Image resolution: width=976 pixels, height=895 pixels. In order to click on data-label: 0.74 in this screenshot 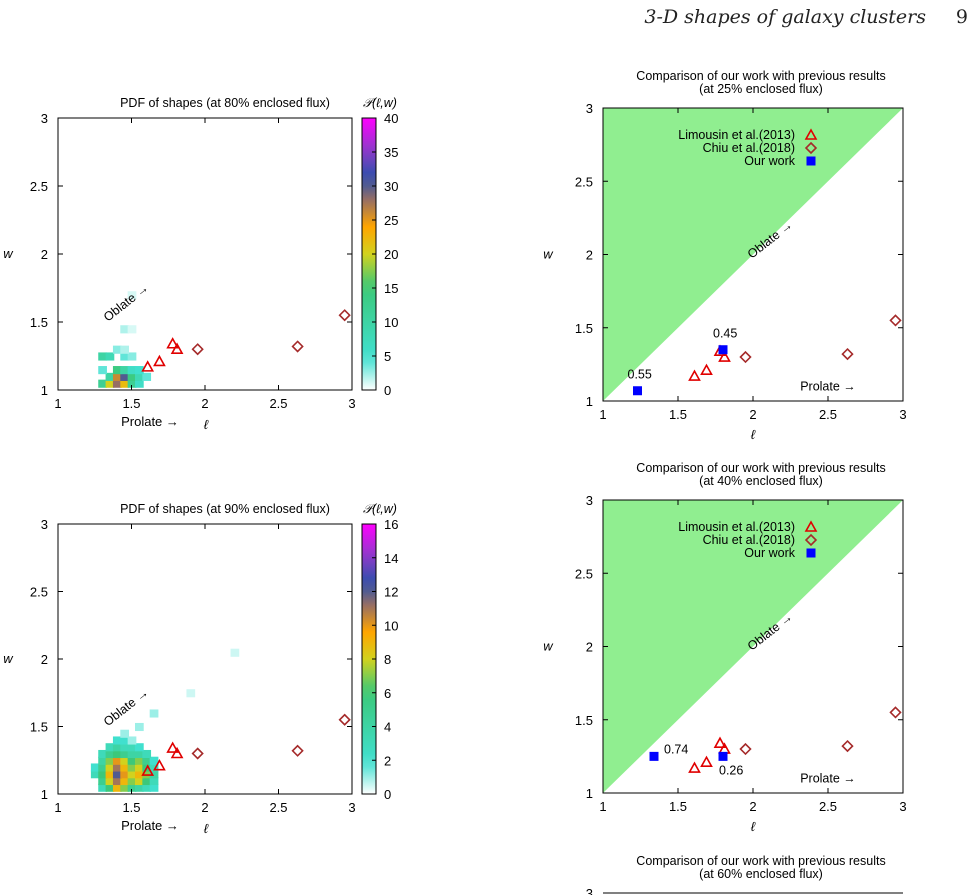, I will do `click(676, 749)`.